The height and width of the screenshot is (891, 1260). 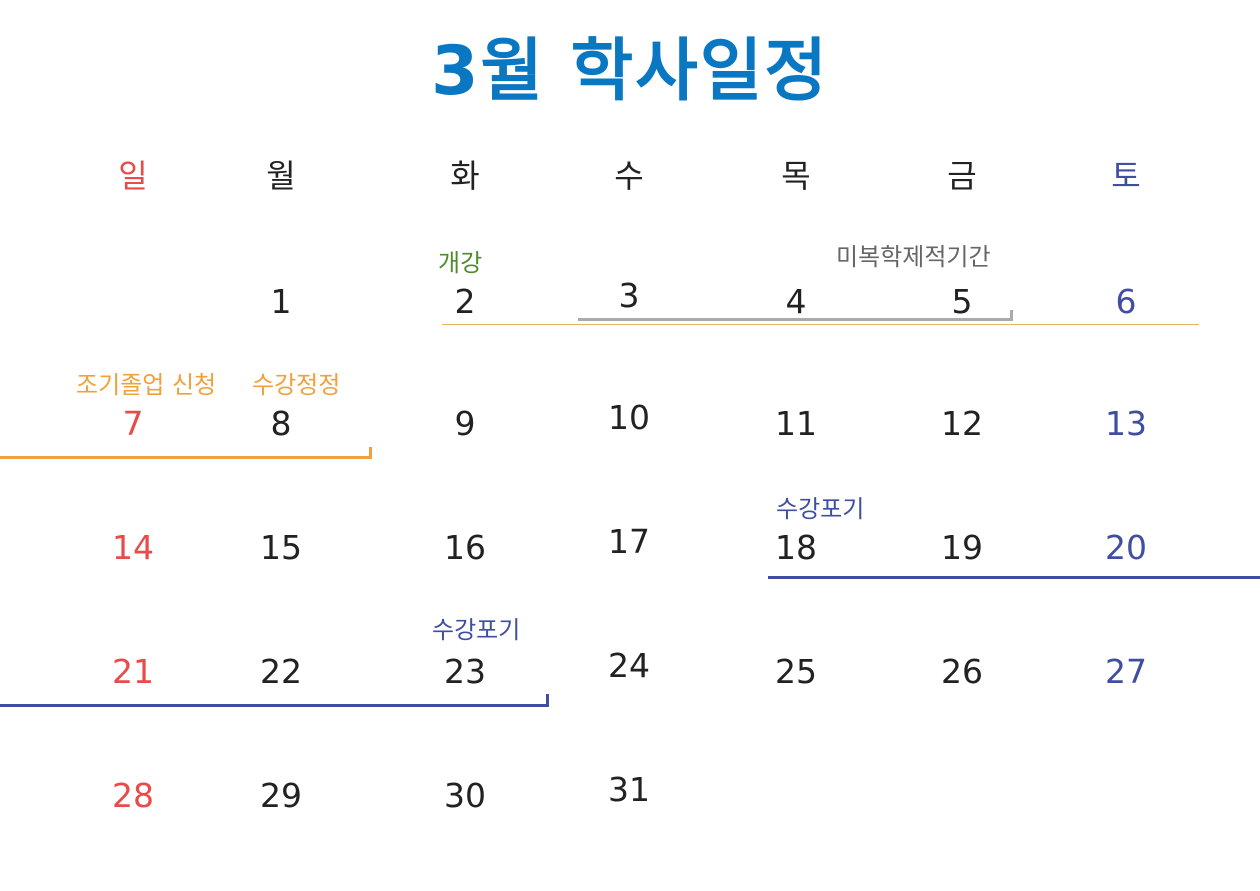 What do you see at coordinates (146, 385) in the screenshot?
I see `event-label-early-graduation: 조기졸업 신청` at bounding box center [146, 385].